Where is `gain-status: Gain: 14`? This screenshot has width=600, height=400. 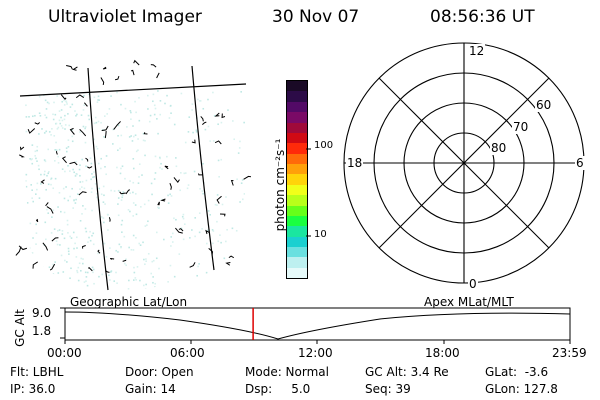 gain-status: Gain: 14 is located at coordinates (150, 389).